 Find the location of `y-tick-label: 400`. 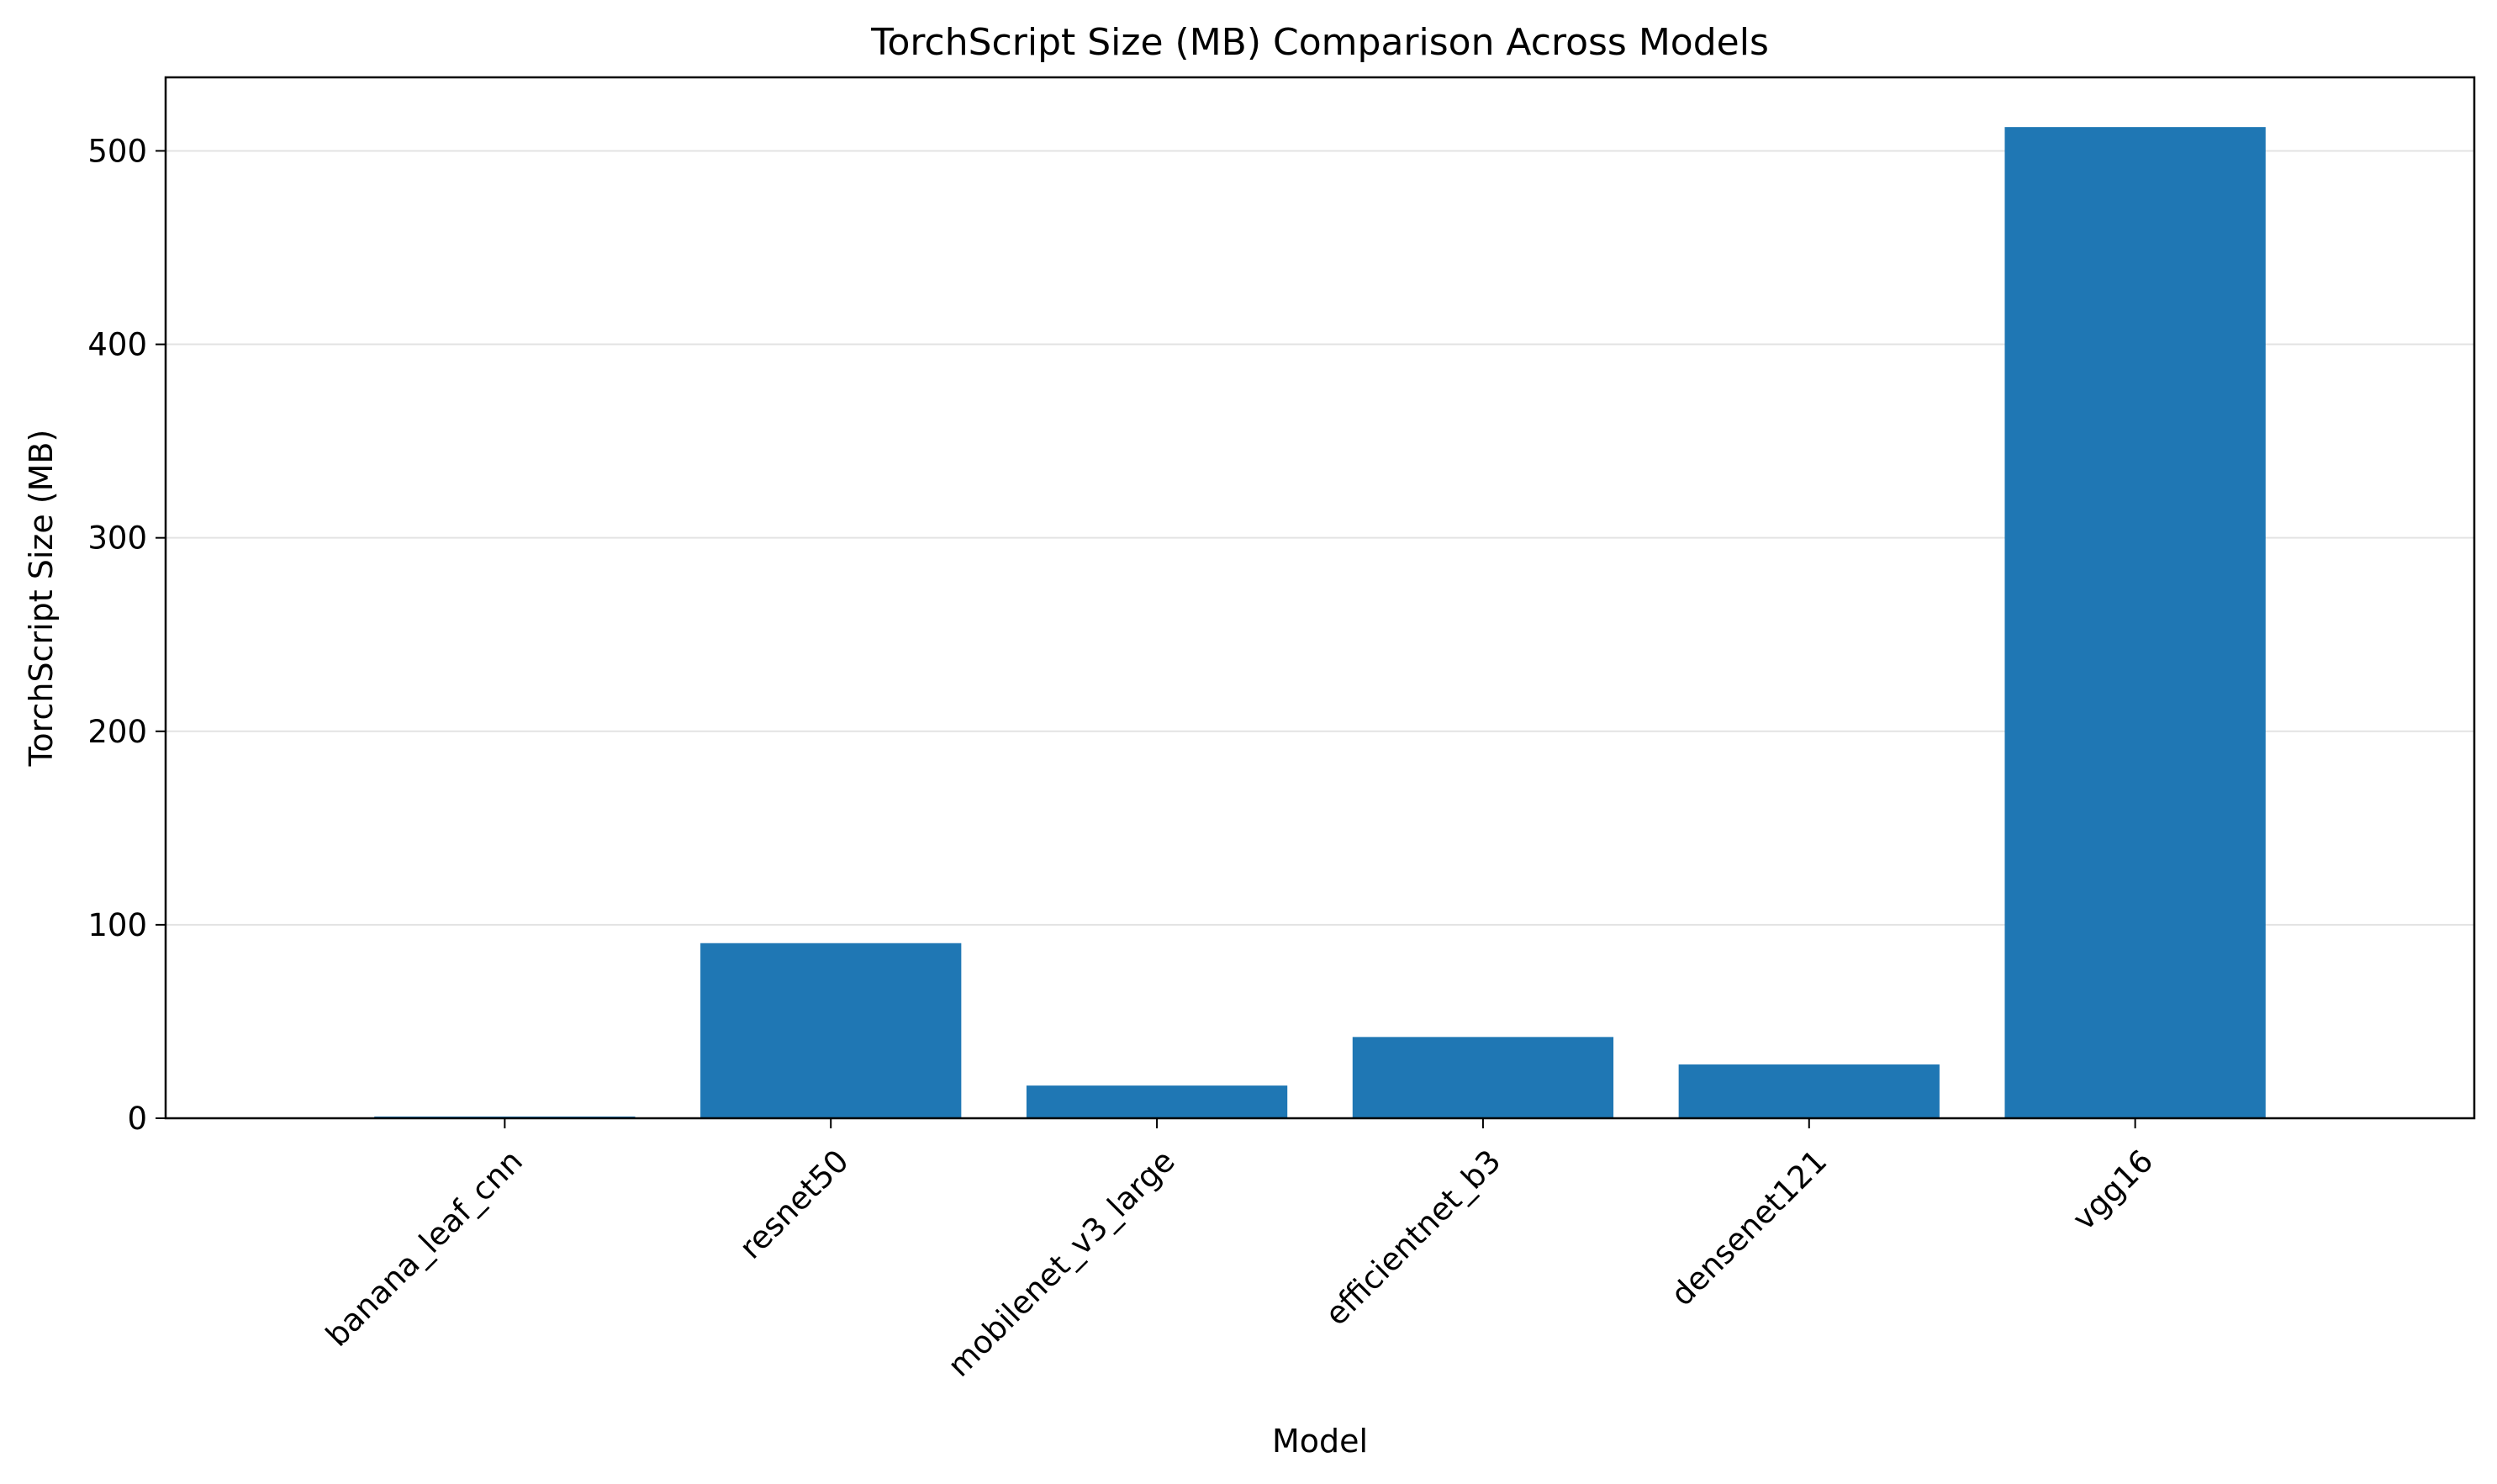

y-tick-label: 400 is located at coordinates (117, 345).